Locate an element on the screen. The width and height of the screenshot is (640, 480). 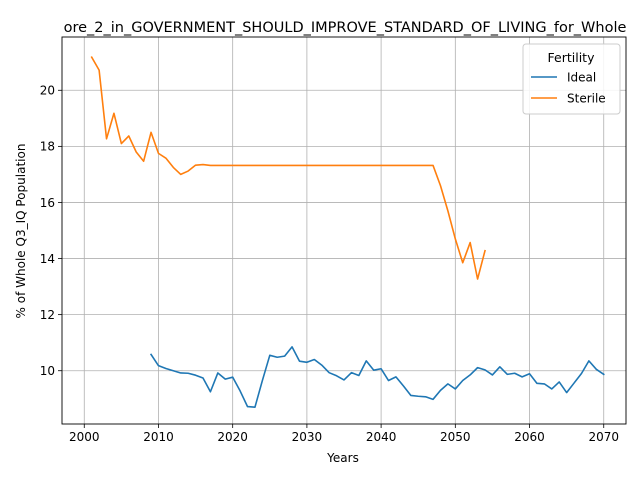
x-tick-label: 2020 is located at coordinates (232, 437).